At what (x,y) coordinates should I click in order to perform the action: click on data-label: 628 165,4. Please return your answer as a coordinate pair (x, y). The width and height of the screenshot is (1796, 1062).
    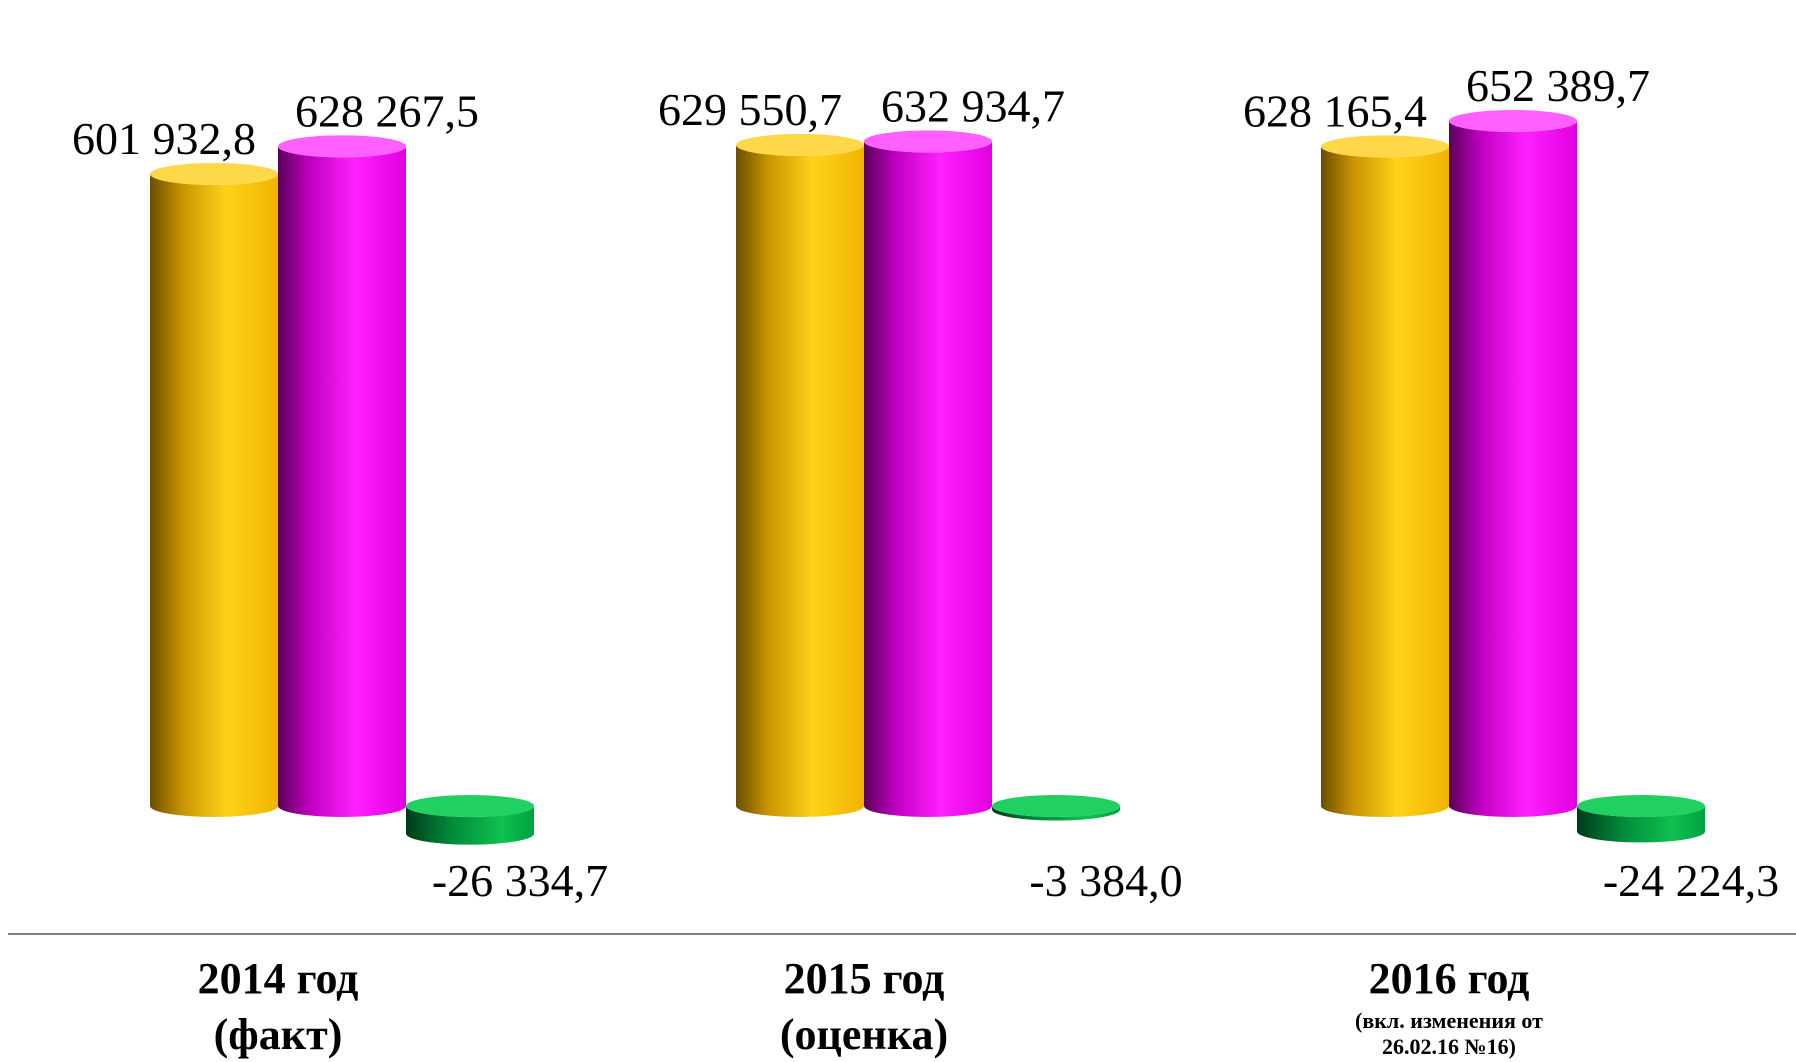
    Looking at the image, I should click on (1335, 110).